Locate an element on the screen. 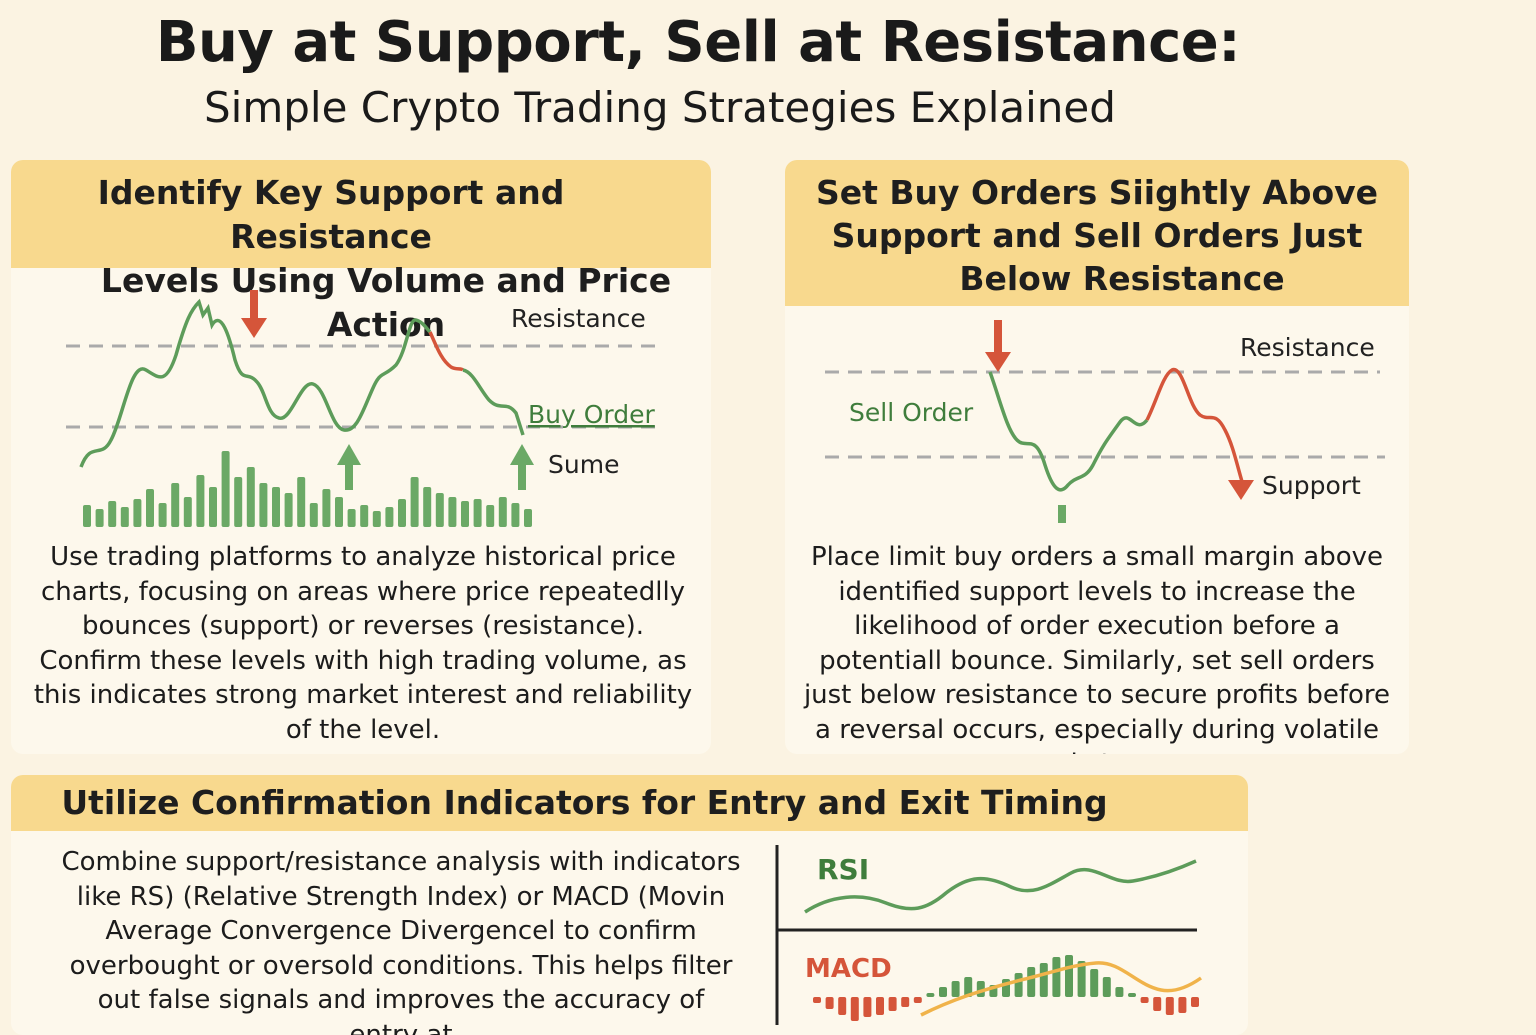 The height and width of the screenshot is (1035, 1536). rsi-label: RSI is located at coordinates (843, 869).